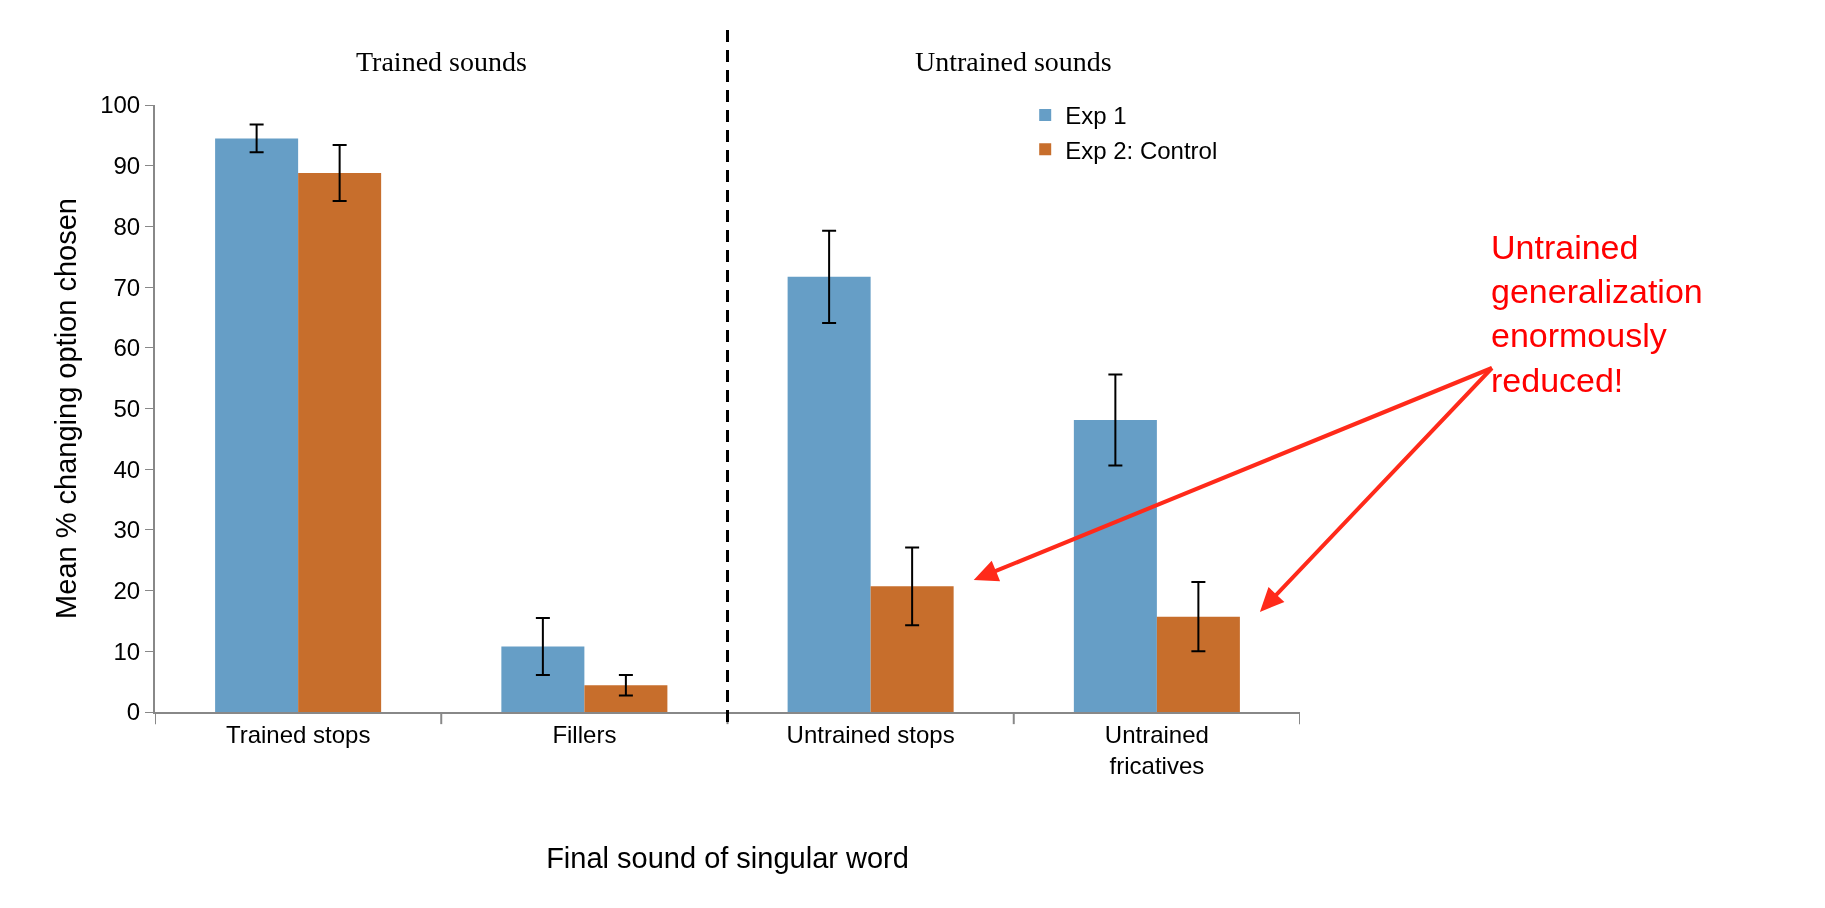 This screenshot has height=908, width=1825. Describe the element at coordinates (1156, 749) in the screenshot. I see `x-tick-label: Untrained fricatives` at that location.